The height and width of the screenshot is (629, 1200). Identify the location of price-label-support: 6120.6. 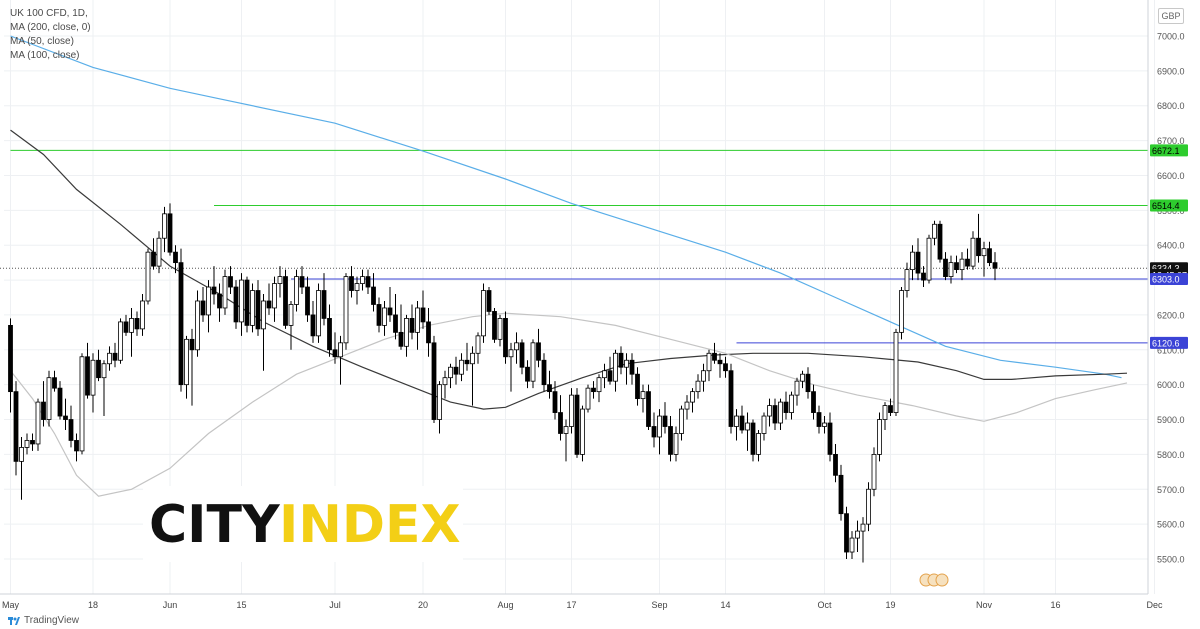
(1169, 342).